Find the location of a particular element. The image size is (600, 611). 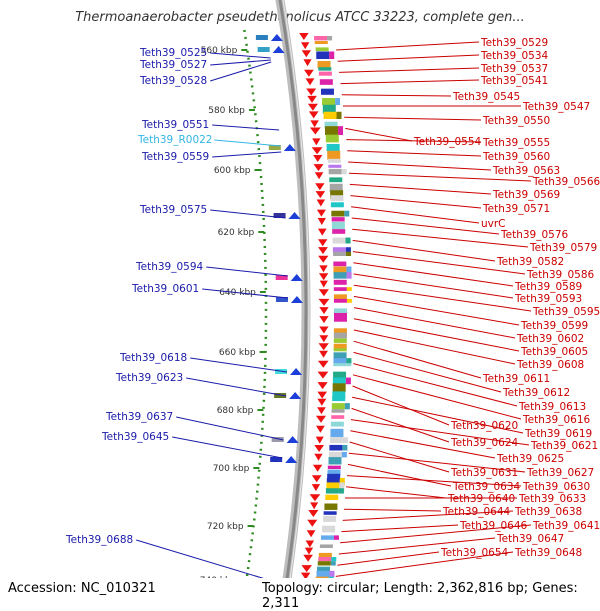

right-gene-label: Teth39_0579 is located at coordinates (563, 248).